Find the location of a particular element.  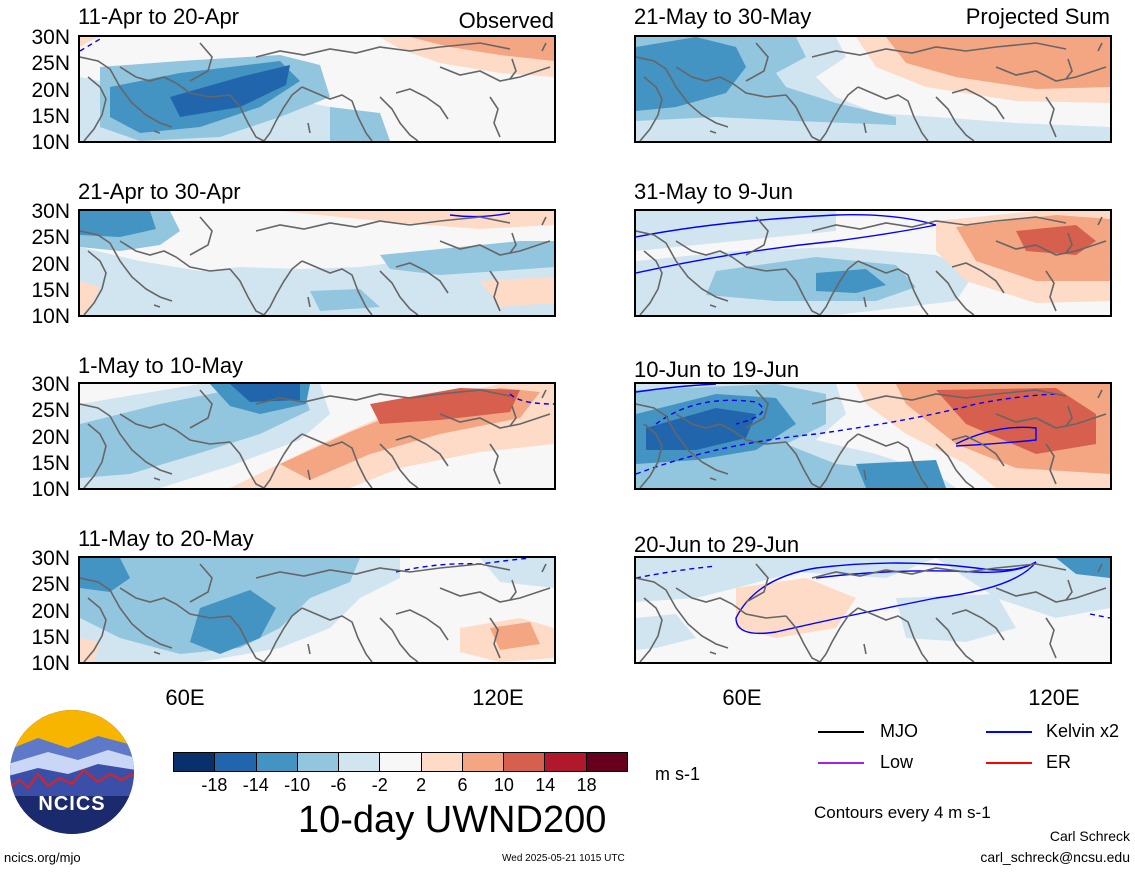

legend-line-kelvin is located at coordinates (1009, 732).